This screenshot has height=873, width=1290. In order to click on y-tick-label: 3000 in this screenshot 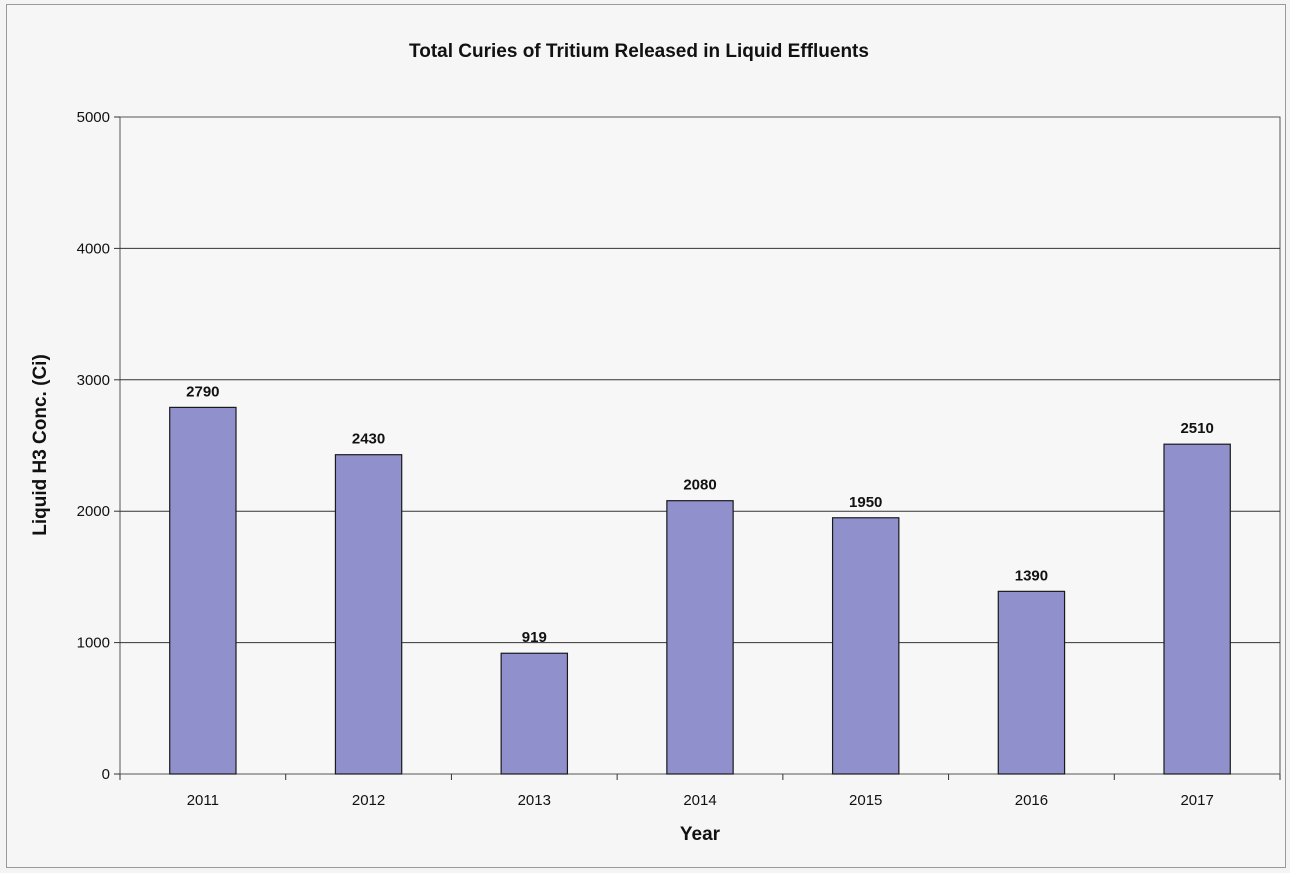, I will do `click(93, 380)`.